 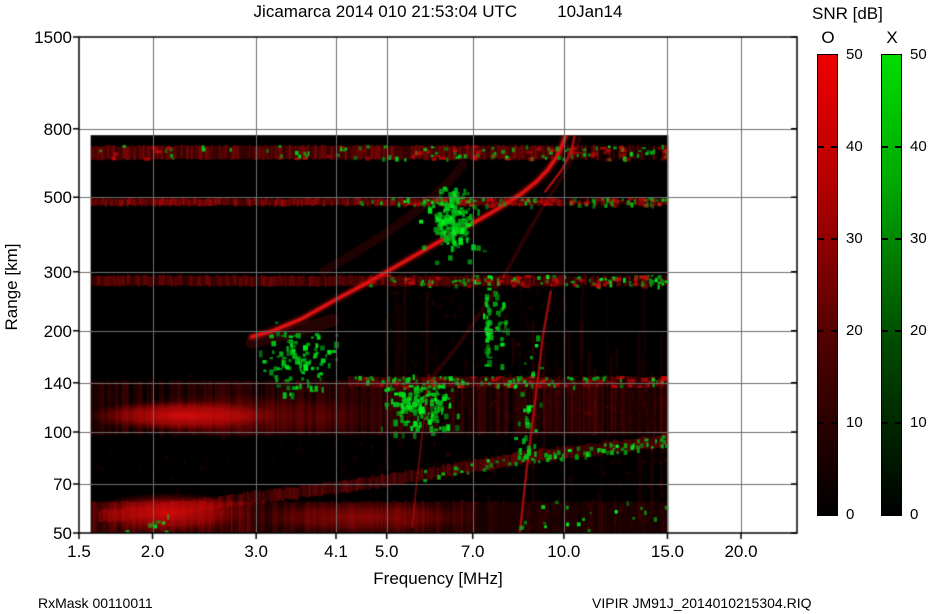 I want to click on x-tick-label: 20.0, so click(x=741, y=551).